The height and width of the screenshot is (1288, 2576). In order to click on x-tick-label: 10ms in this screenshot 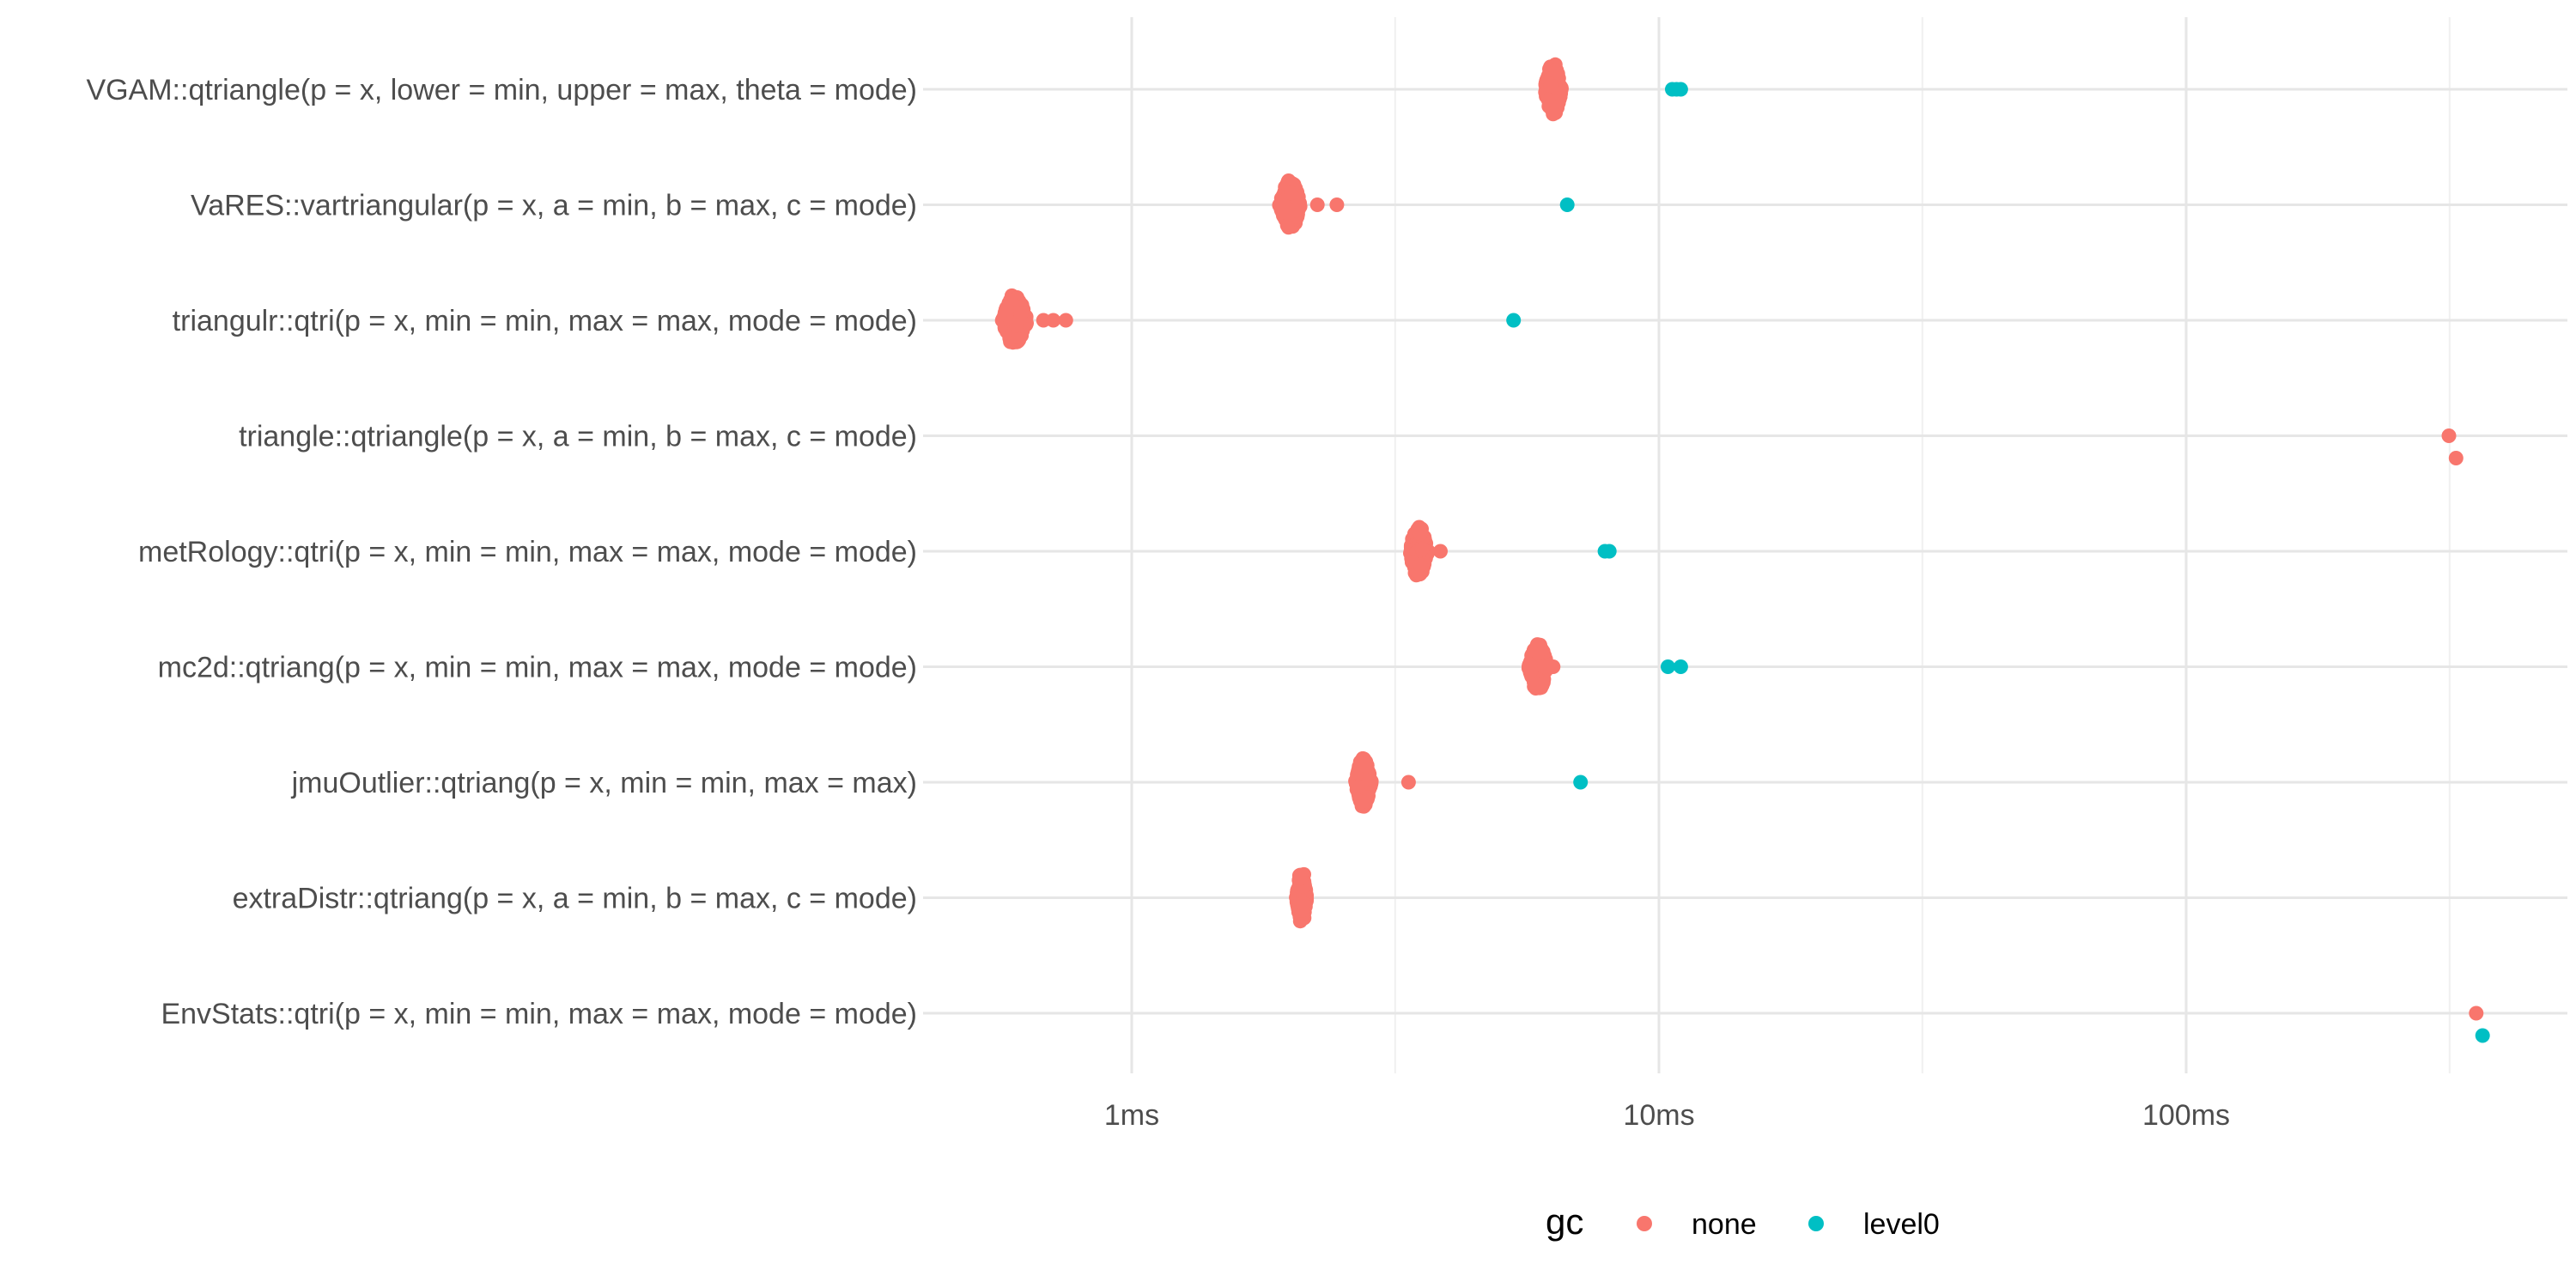, I will do `click(1658, 1115)`.